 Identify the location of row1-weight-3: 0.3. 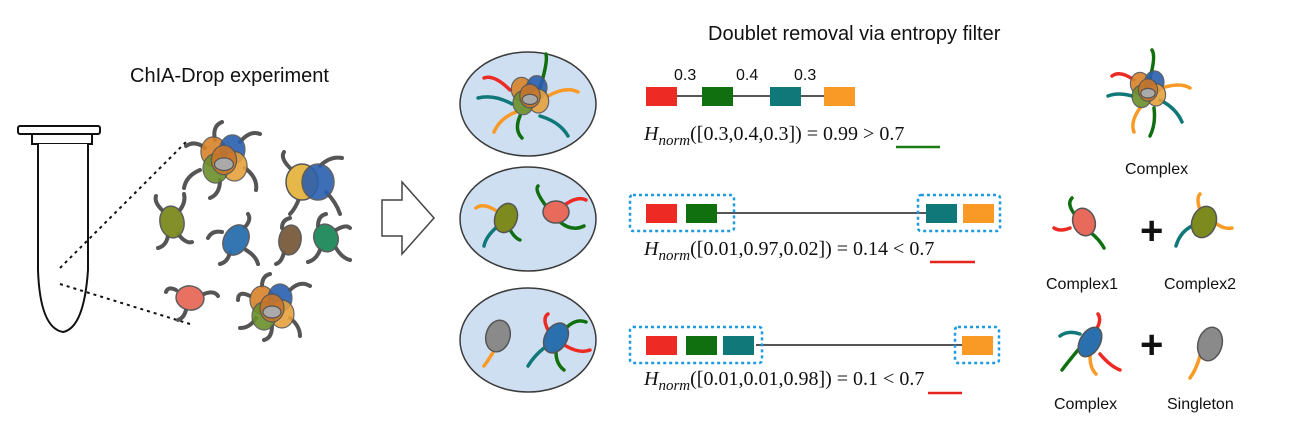
(805, 75).